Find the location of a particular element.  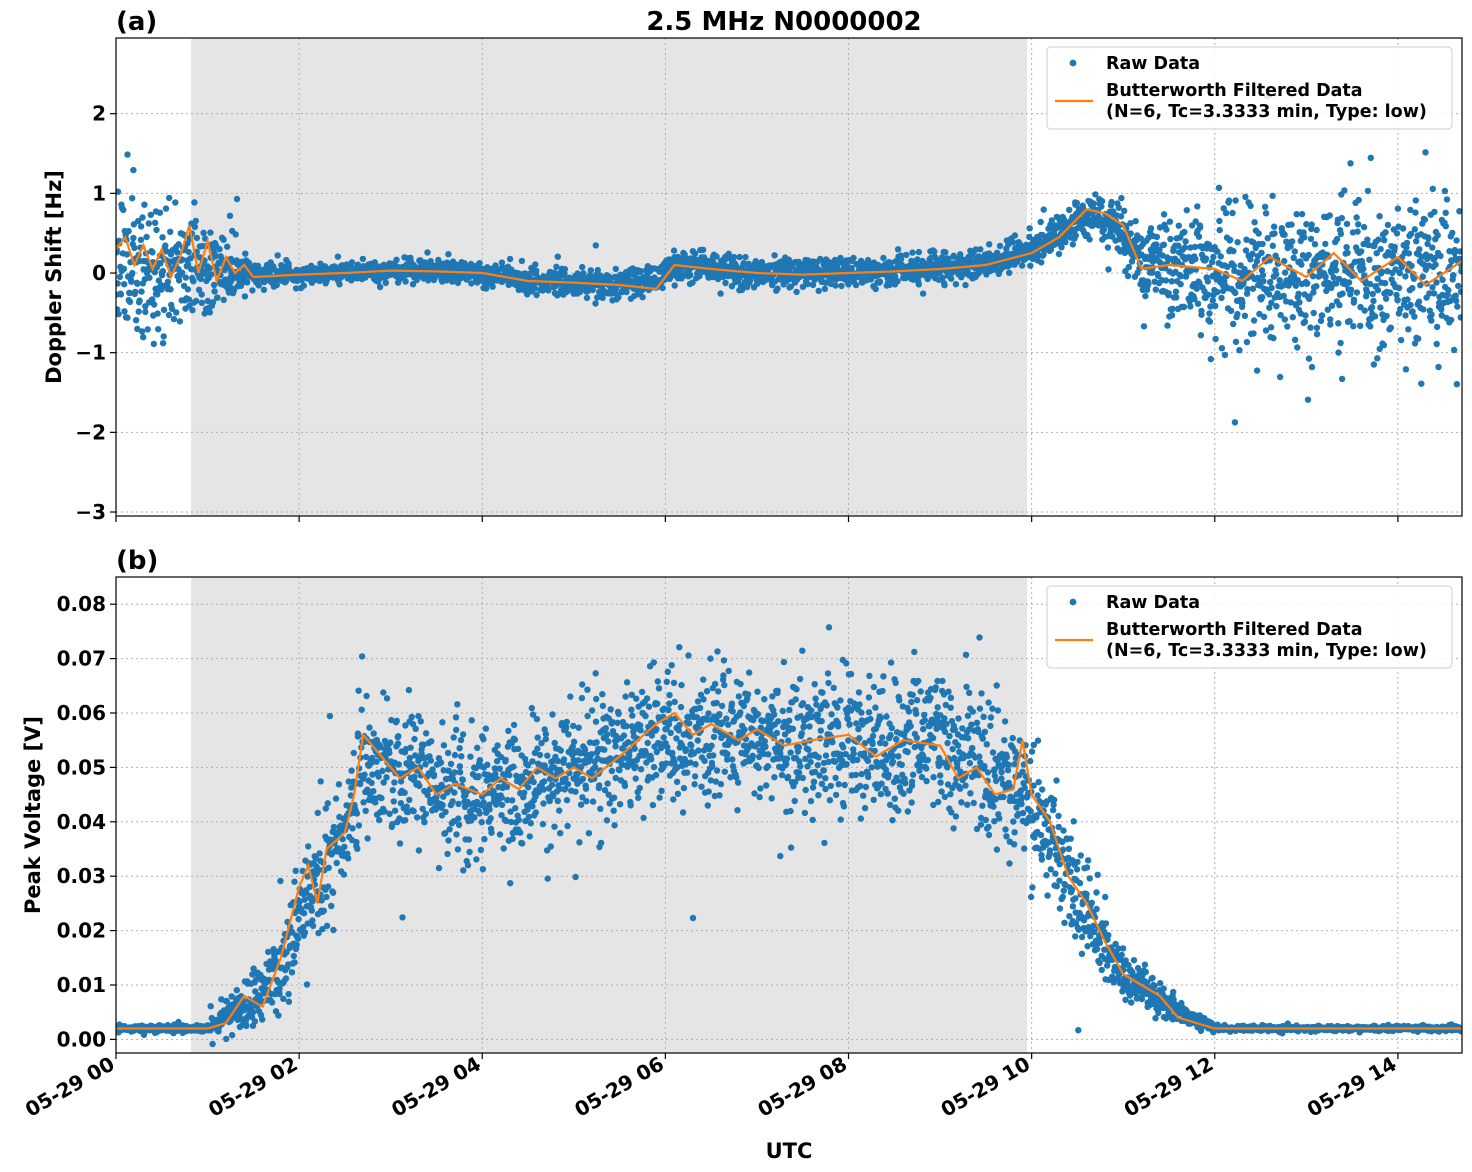

panel-b-label: (b) is located at coordinates (137, 561).